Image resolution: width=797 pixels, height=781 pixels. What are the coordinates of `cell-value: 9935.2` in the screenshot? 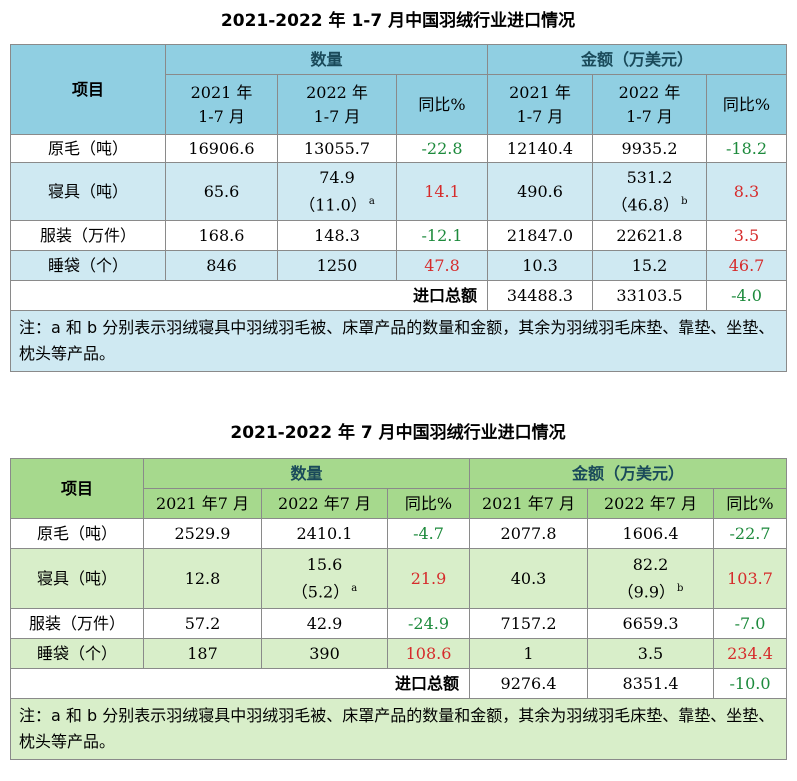 It's located at (650, 148).